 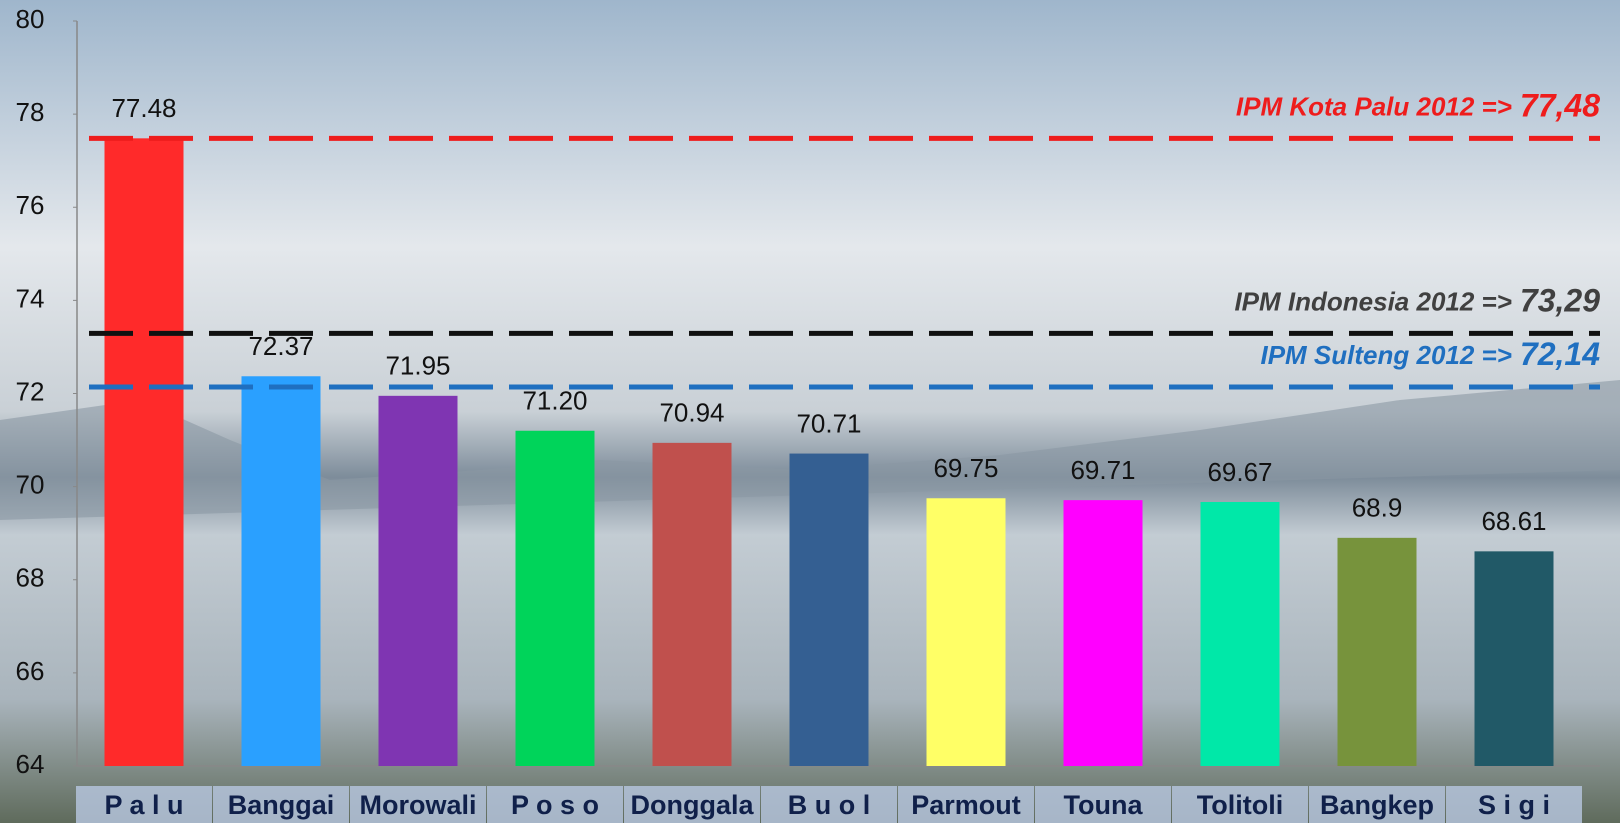 What do you see at coordinates (1385, 355) in the screenshot?
I see `reference-label-text: IPM Sulteng 2012 =>` at bounding box center [1385, 355].